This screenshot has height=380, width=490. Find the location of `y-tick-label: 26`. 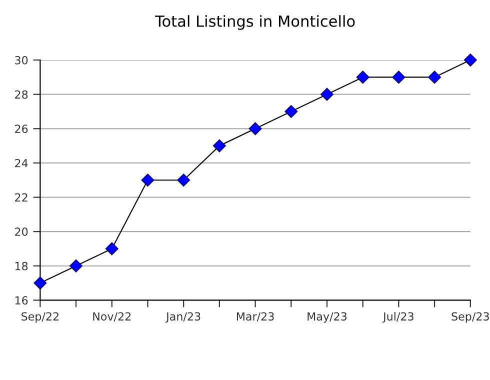

y-tick-label: 26 is located at coordinates (21, 129).